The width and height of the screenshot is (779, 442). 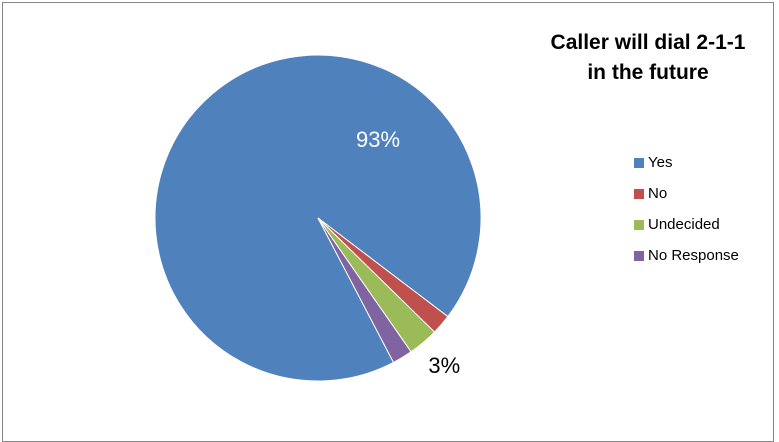 What do you see at coordinates (660, 162) in the screenshot?
I see `legend-label-yes: Yes` at bounding box center [660, 162].